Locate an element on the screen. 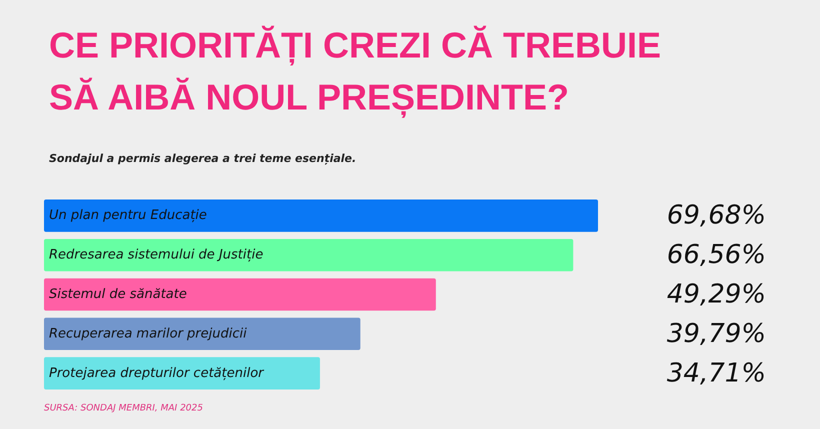 The width and height of the screenshot is (820, 429). text: SURSA: SONDAJ MEMBRI, MAI 2025 is located at coordinates (124, 409).